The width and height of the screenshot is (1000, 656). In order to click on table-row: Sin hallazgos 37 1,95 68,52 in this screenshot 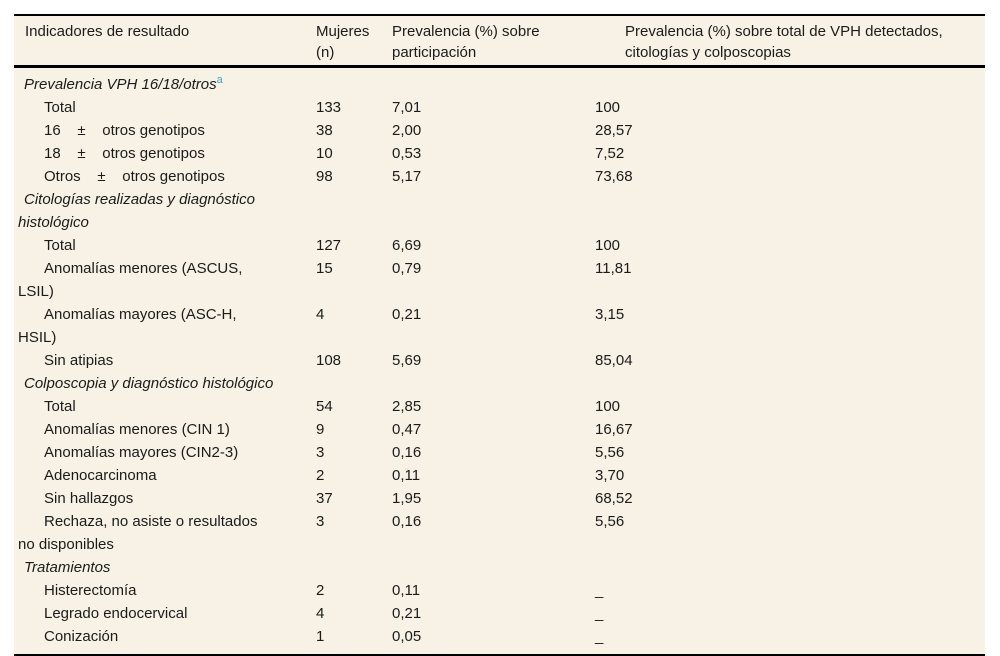, I will do `click(499, 498)`.